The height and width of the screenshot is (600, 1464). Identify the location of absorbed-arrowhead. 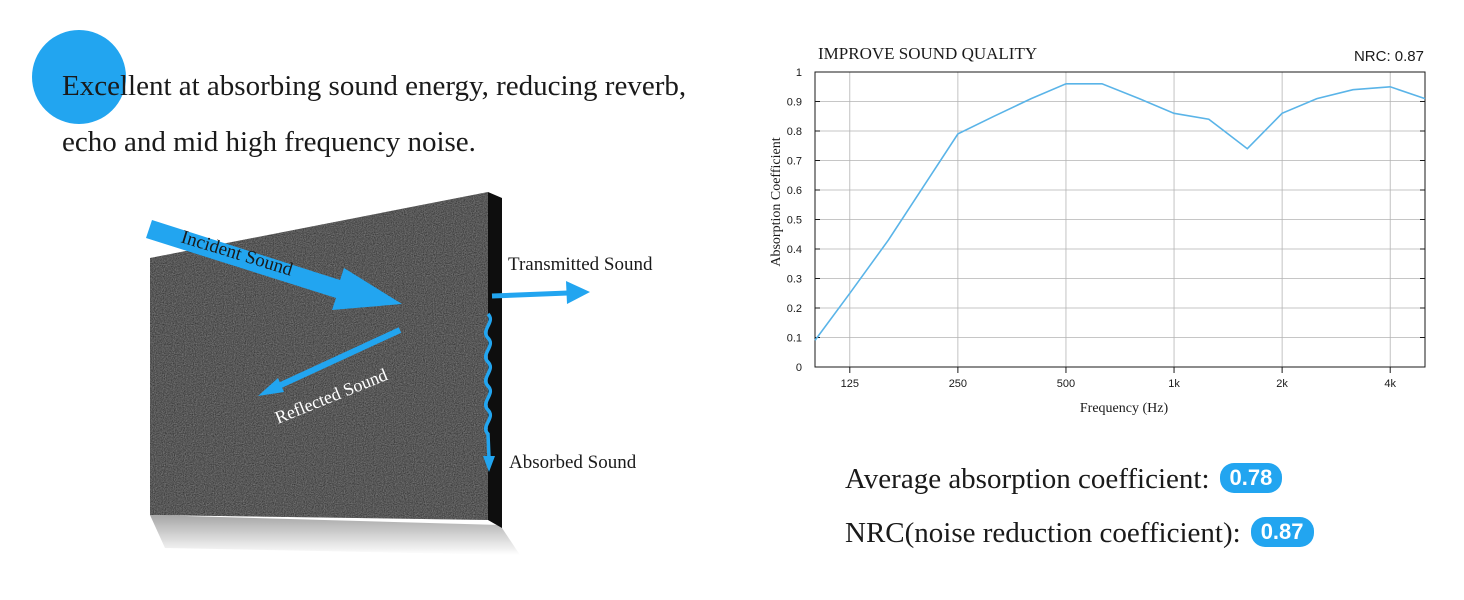
(489, 464).